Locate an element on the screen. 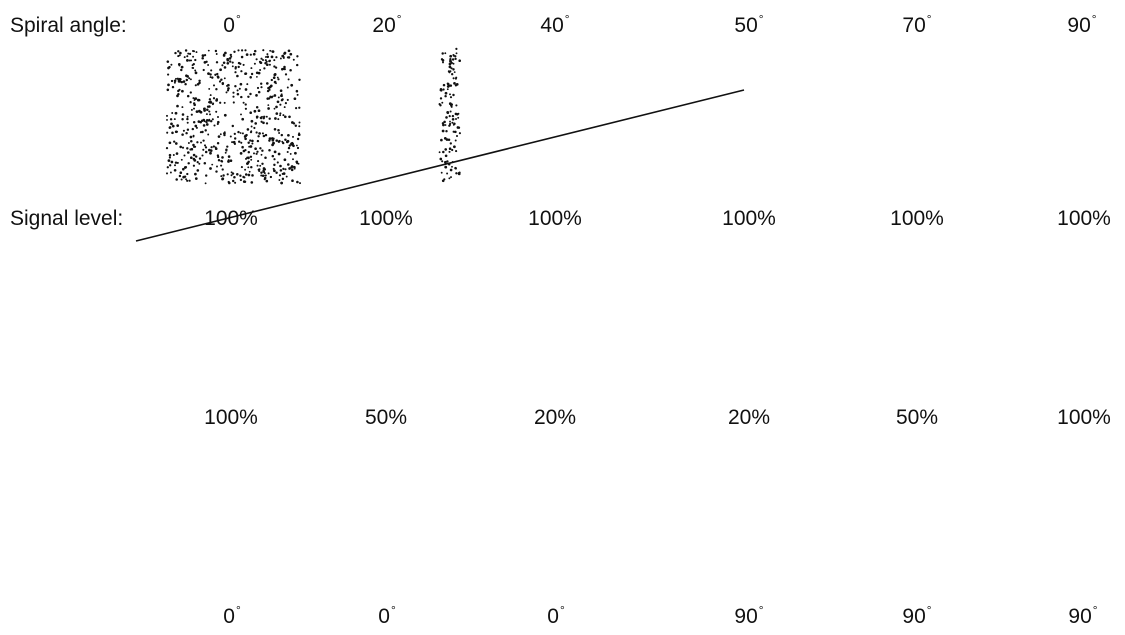  row4-value-1: 0° is located at coordinates (232, 615).